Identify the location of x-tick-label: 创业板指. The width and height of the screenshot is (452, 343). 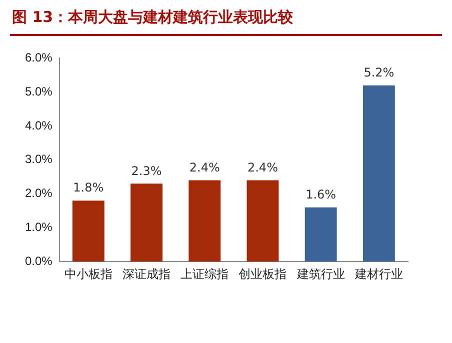
(262, 273).